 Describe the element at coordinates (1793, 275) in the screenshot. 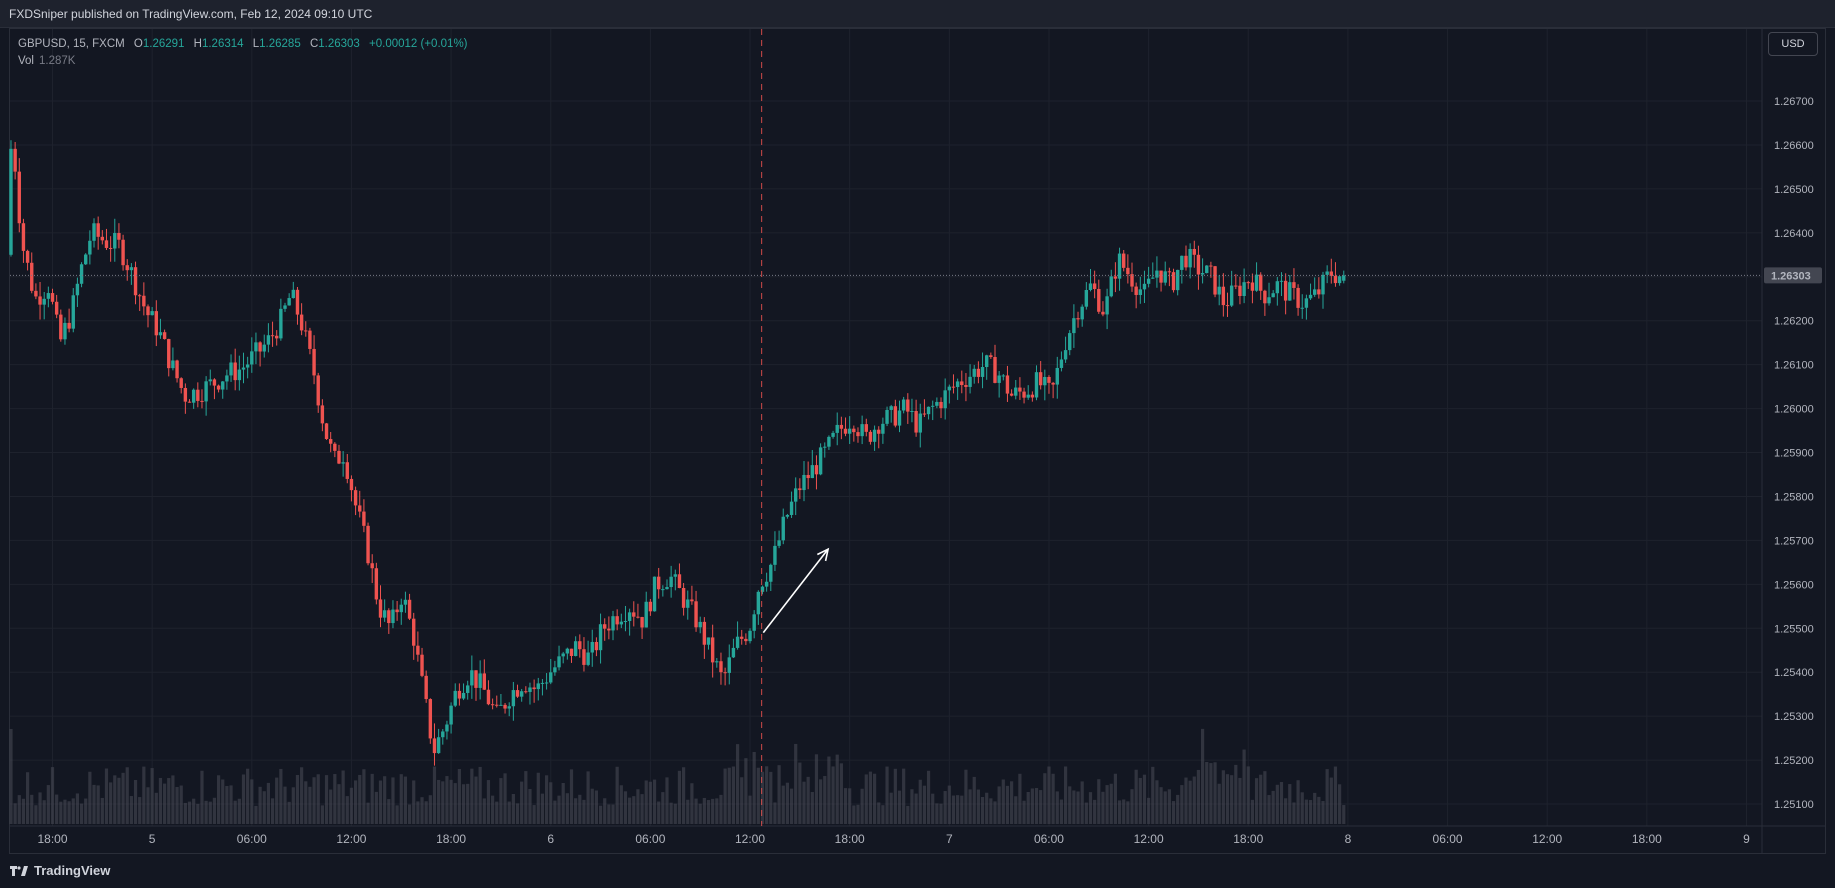

I see `last-price-tag` at that location.